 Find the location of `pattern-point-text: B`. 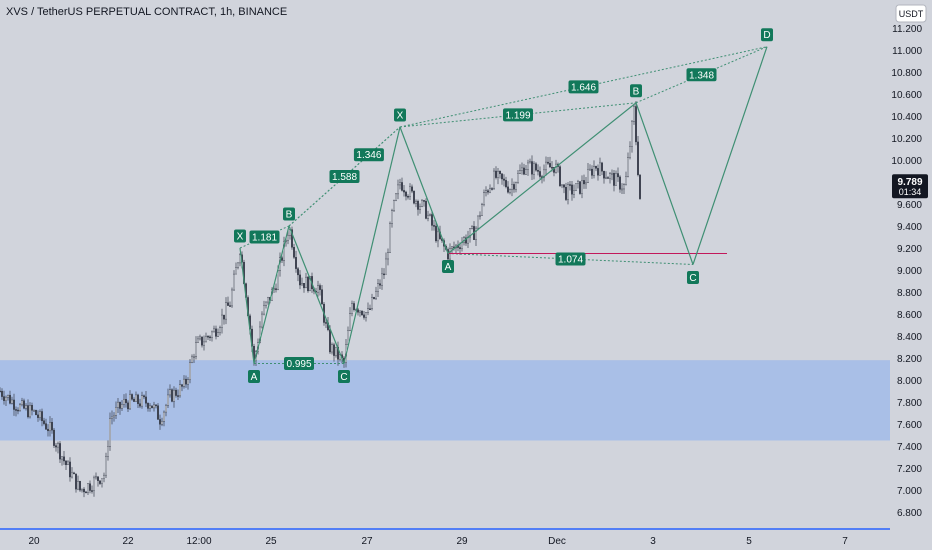

pattern-point-text: B is located at coordinates (289, 215).